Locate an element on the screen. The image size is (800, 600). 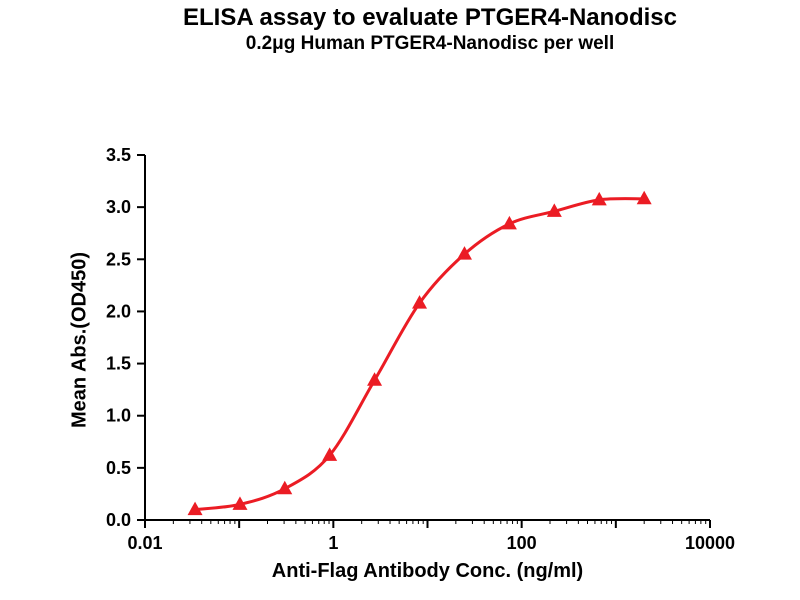
y-tick-label: 3.0 is located at coordinates (118, 207).